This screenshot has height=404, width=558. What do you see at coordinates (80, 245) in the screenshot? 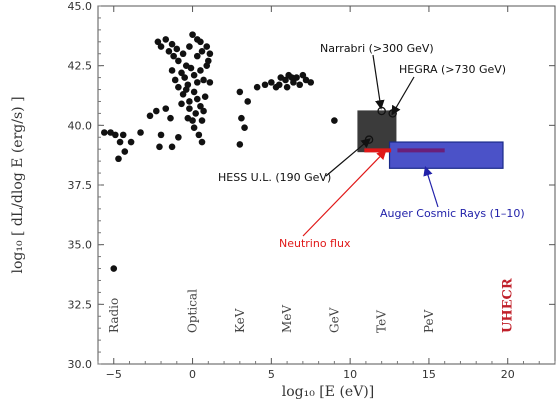
I see `y-tick-label: 35.0` at bounding box center [80, 245].